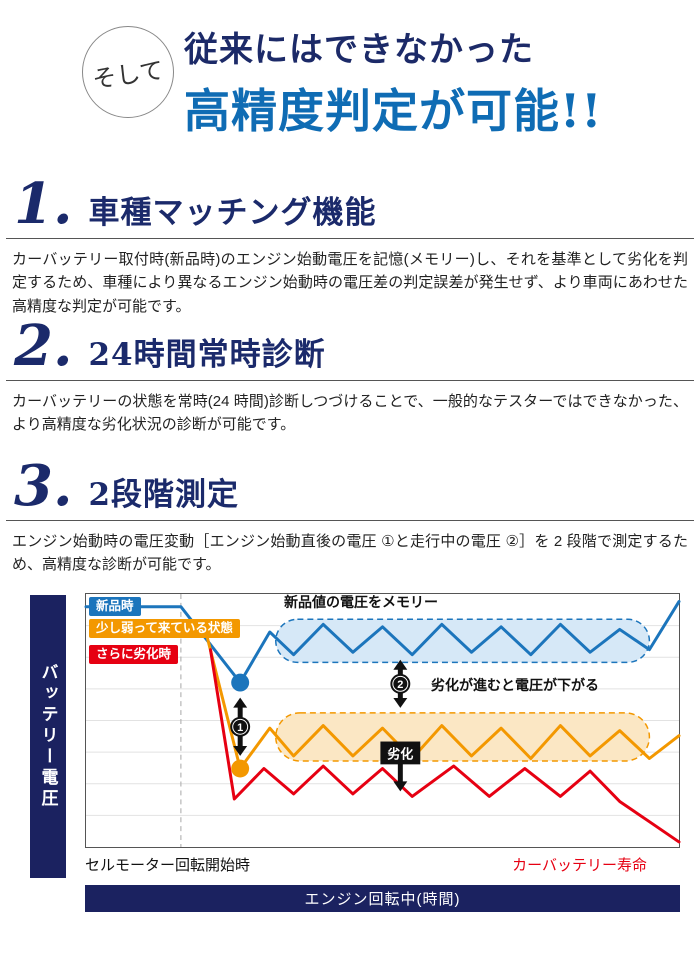 The width and height of the screenshot is (700, 960). Describe the element at coordinates (579, 865) in the screenshot. I see `x-end-label: カーバッテリー寿命` at that location.